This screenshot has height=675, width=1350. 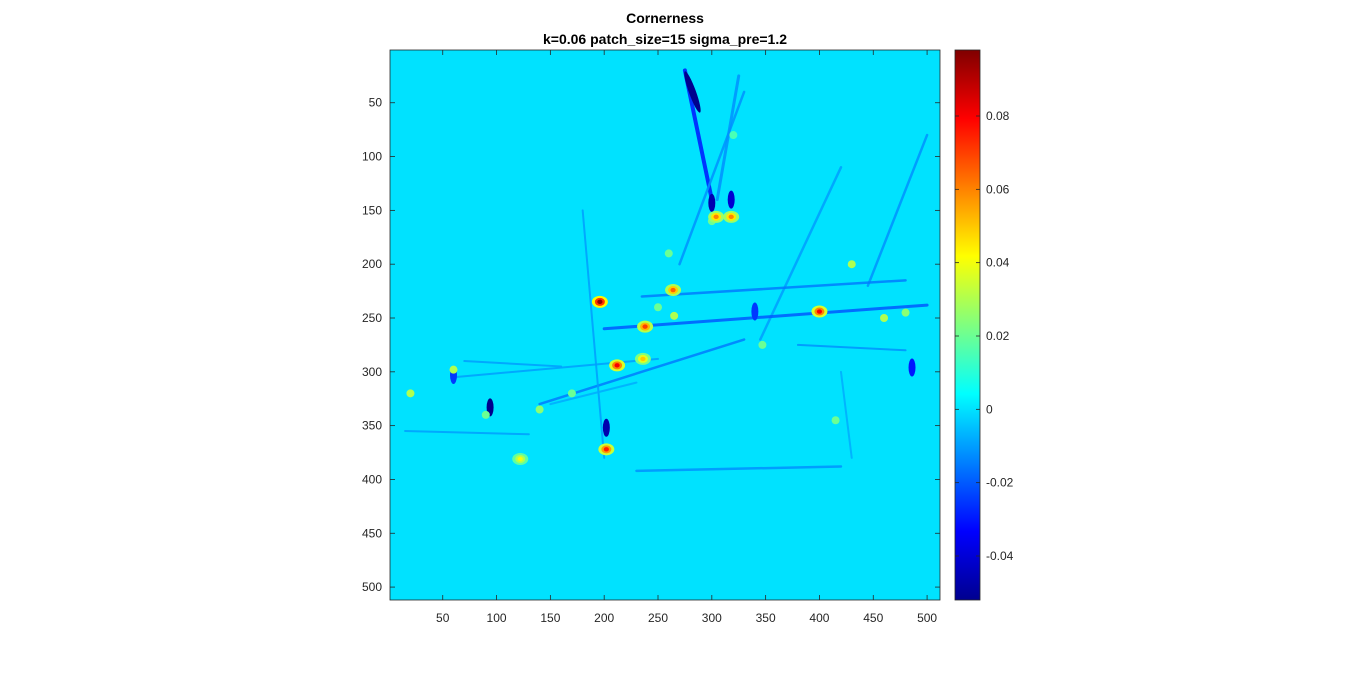 What do you see at coordinates (604, 618) in the screenshot?
I see `x-tick-label: 200` at bounding box center [604, 618].